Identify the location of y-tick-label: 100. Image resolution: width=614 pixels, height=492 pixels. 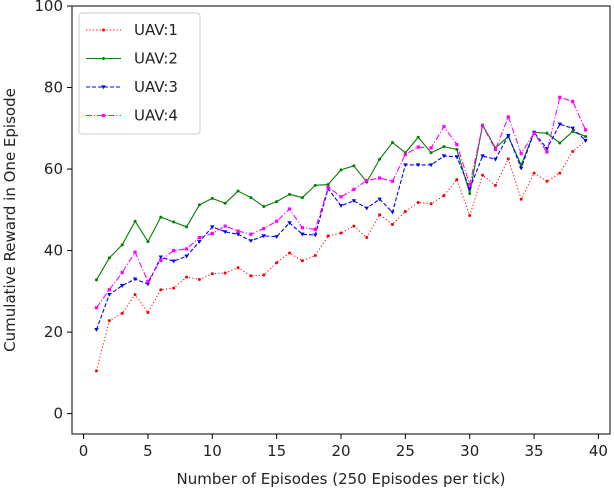
(48, 7).